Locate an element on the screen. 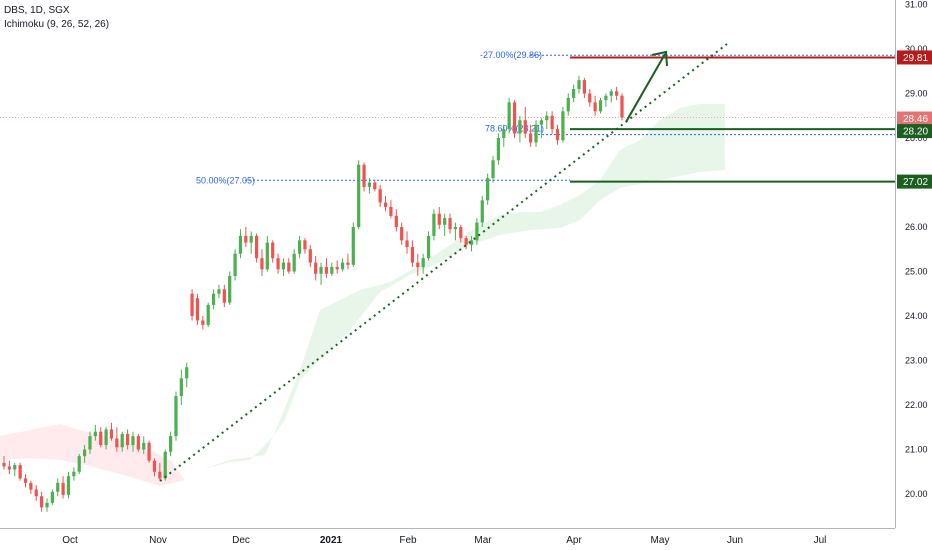 The height and width of the screenshot is (550, 932). x-tick-label: May is located at coordinates (660, 540).